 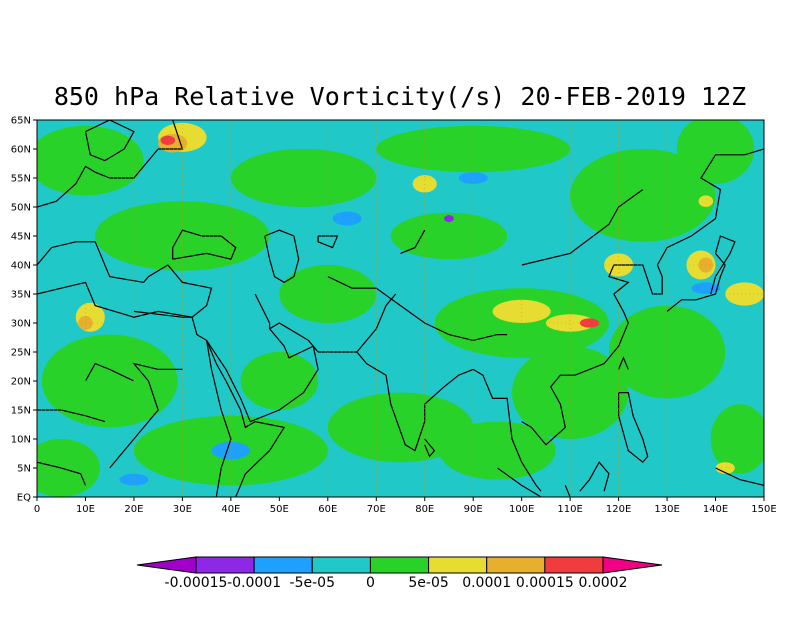 What do you see at coordinates (254, 583) in the screenshot?
I see `colorbar-label: -0.0001` at bounding box center [254, 583].